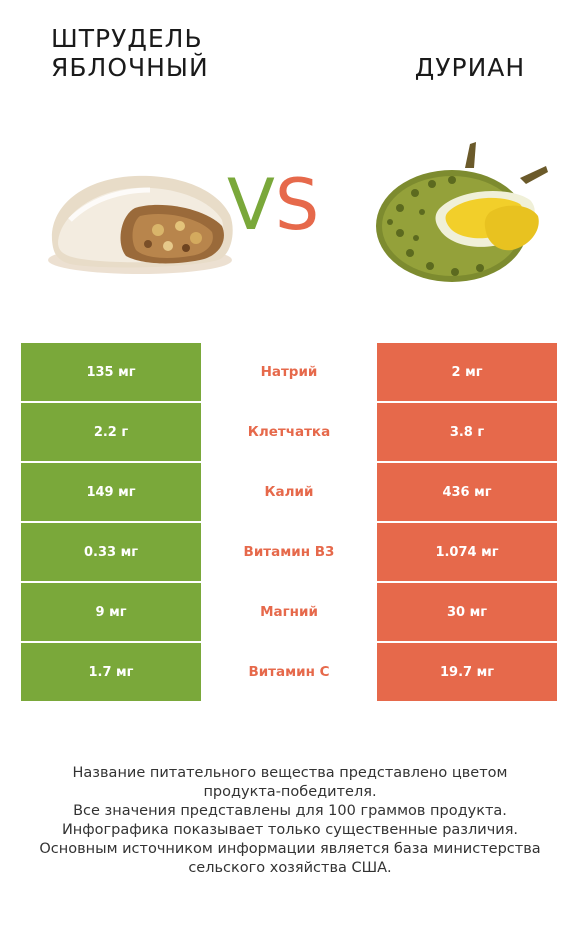  Describe the element at coordinates (470, 67) in the screenshot. I see `right-food-title: Дуриан` at that location.